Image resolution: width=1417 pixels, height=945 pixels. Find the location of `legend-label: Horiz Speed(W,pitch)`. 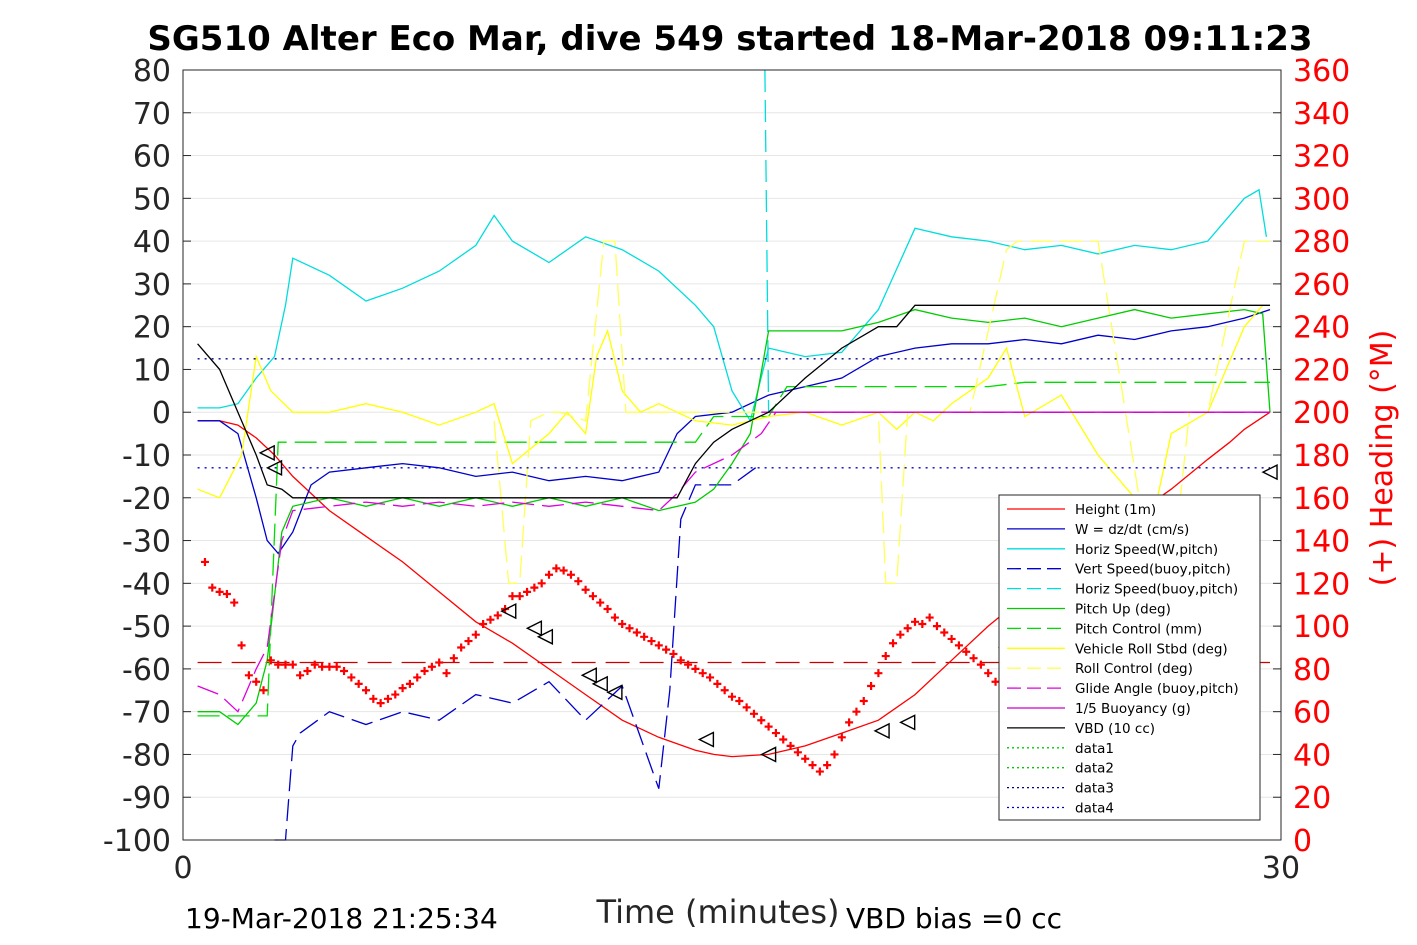

legend-label: Horiz Speed(W,pitch) is located at coordinates (1146, 550).